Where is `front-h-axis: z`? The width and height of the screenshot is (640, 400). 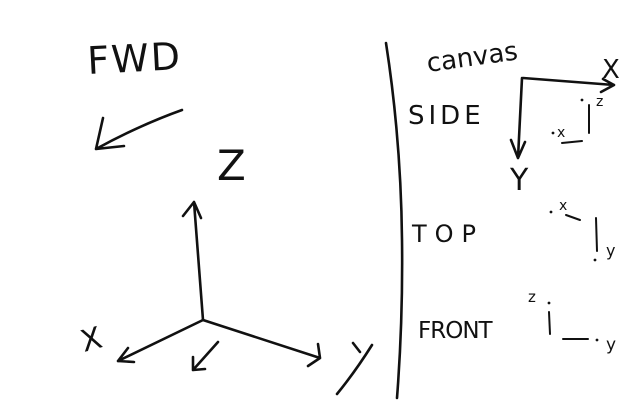 front-h-axis: z is located at coordinates (532, 297).